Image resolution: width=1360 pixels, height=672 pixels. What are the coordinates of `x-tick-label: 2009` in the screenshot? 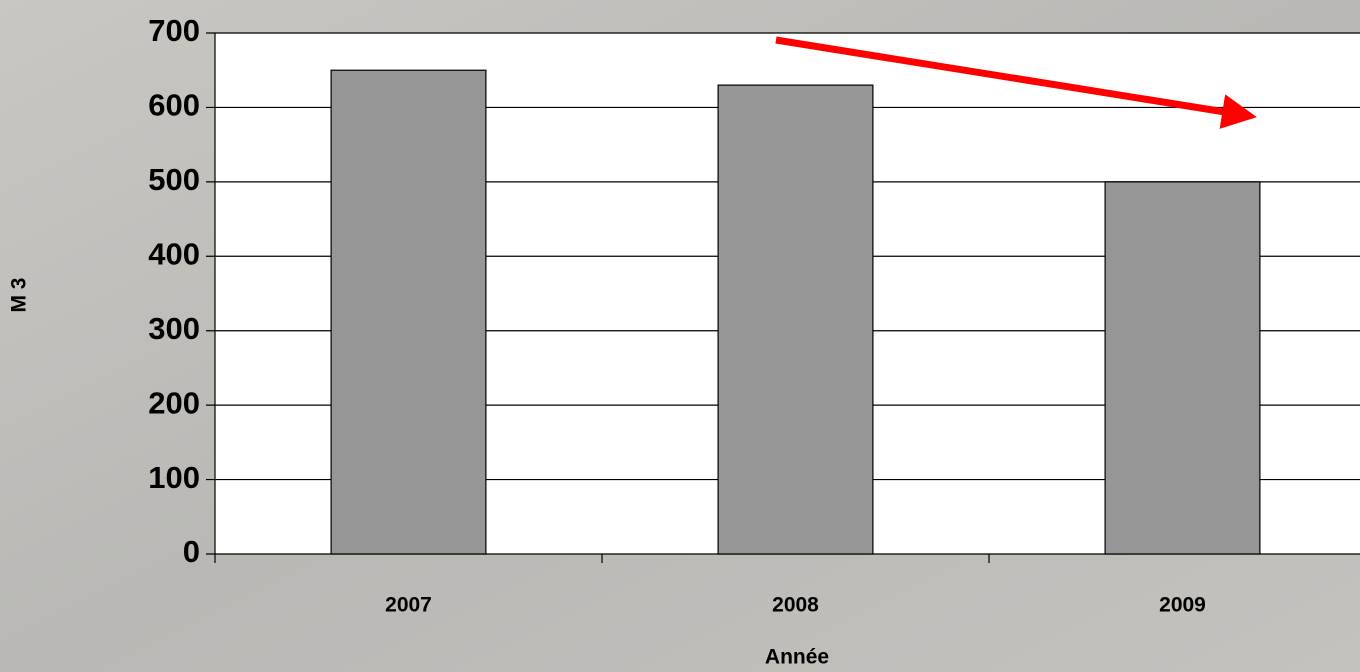 It's located at (1182, 605).